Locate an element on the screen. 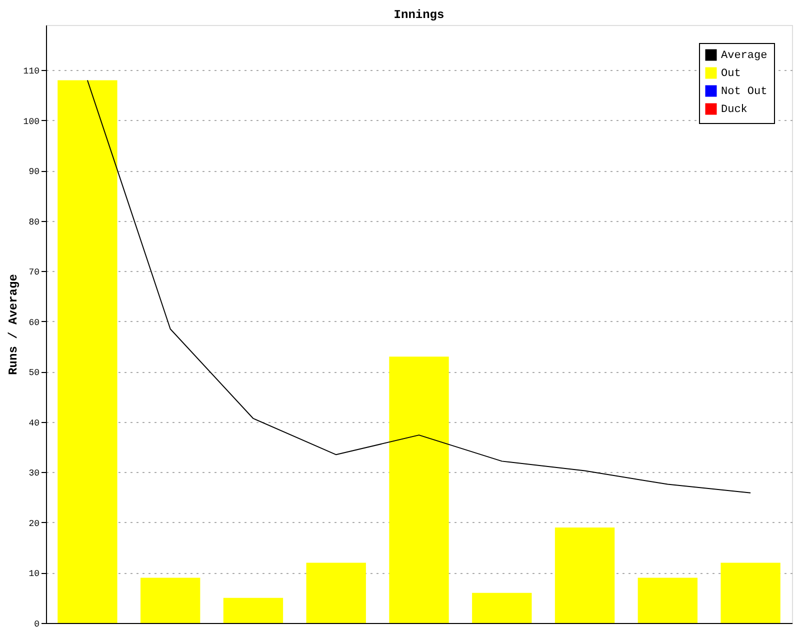 This screenshot has height=640, width=800. chart-title: Innings is located at coordinates (419, 15).